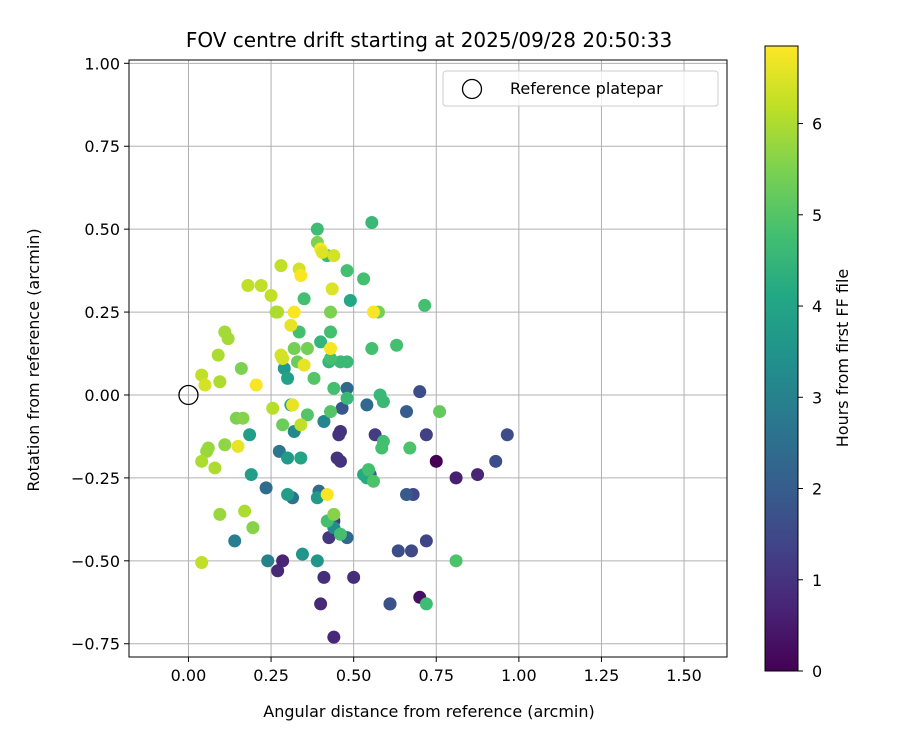  I want to click on x-tick-label: 0.75, so click(436, 675).